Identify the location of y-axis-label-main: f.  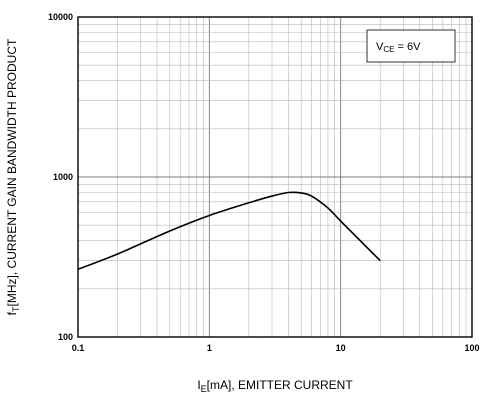
(12, 313).